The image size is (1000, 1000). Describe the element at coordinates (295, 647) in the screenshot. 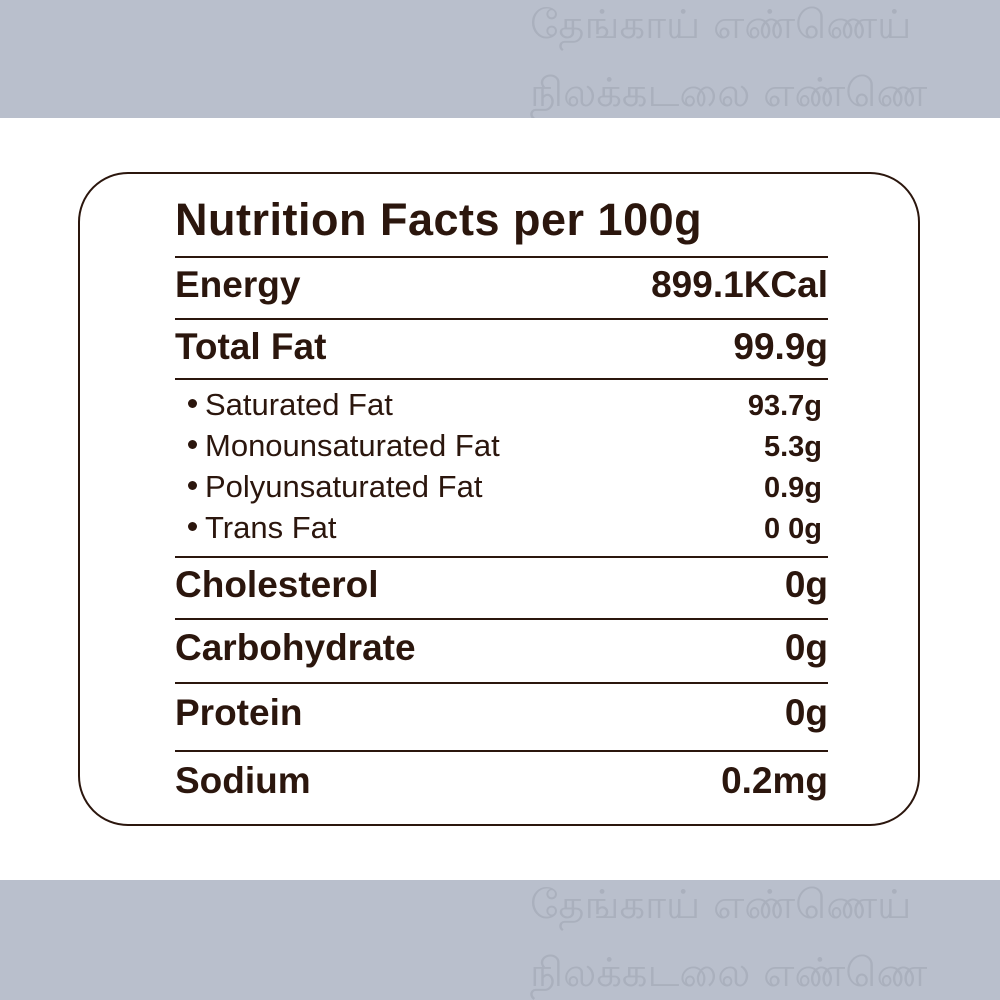

I see `nutrient-name: Carbohydrate` at that location.